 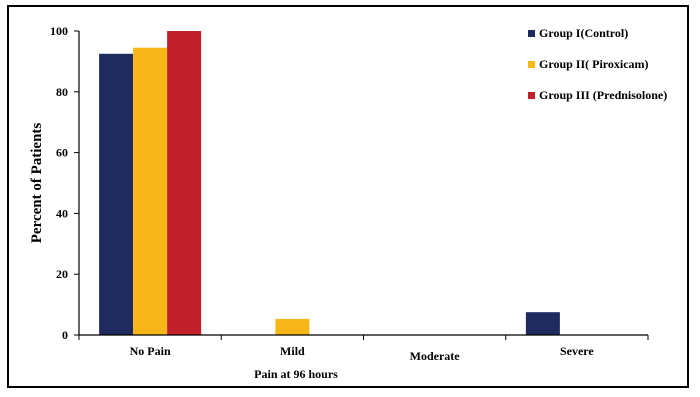 What do you see at coordinates (150, 351) in the screenshot?
I see `x-tick-label: No Pain` at bounding box center [150, 351].